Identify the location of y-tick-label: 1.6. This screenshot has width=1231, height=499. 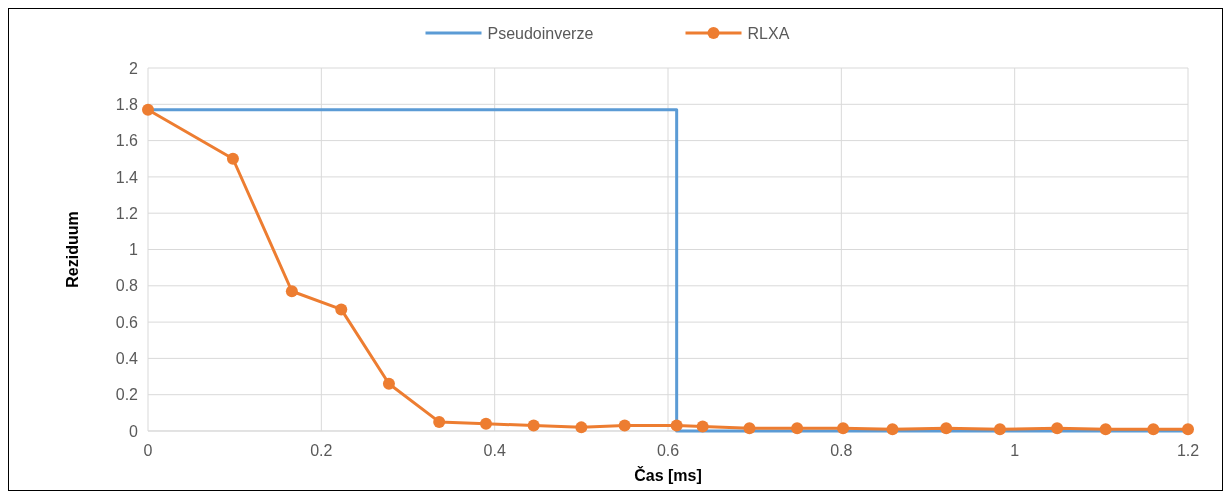
(127, 141).